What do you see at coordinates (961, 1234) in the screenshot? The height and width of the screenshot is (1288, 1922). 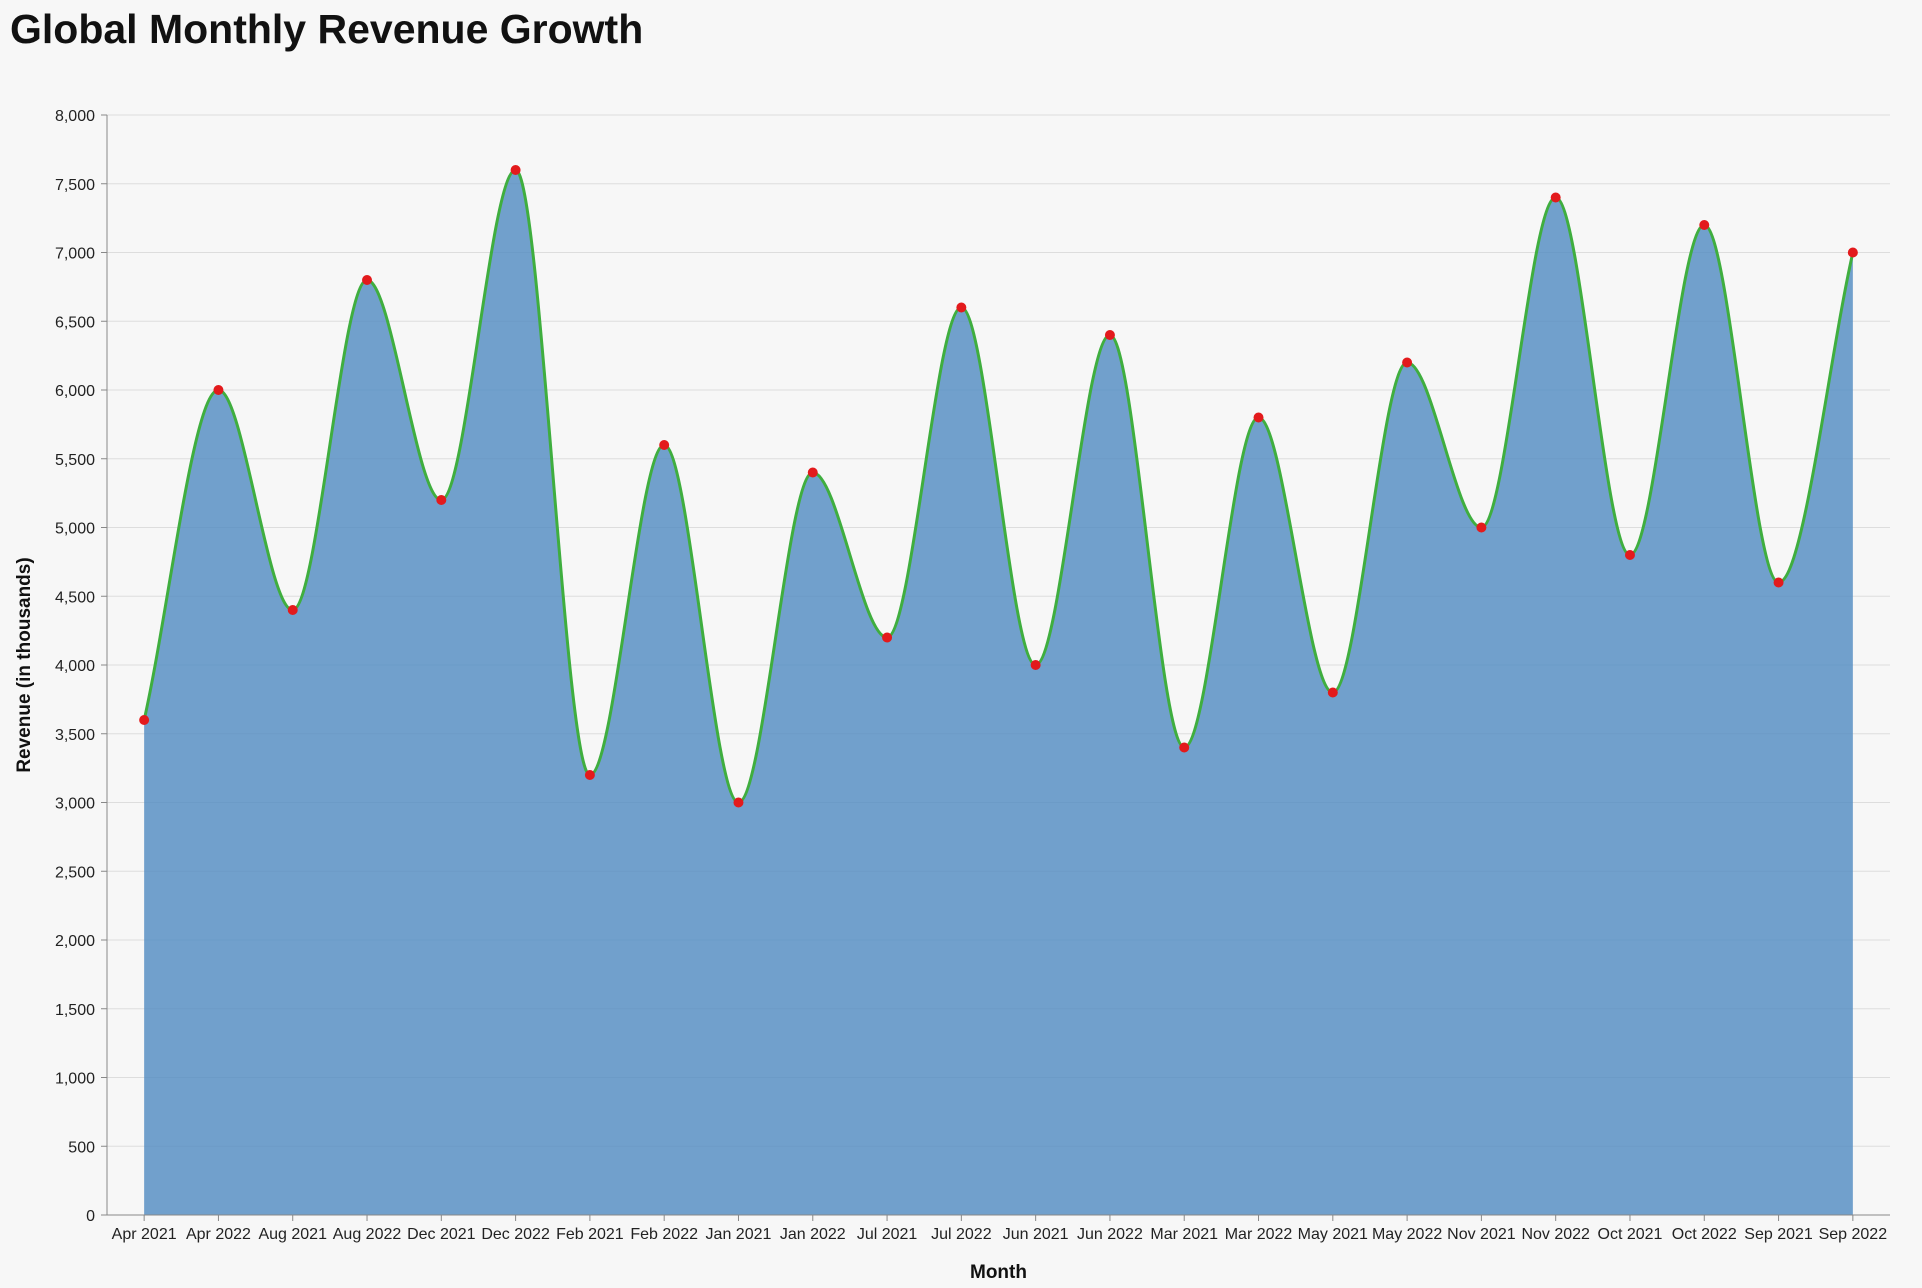 I see `x-tick-label: Jul 2022` at bounding box center [961, 1234].